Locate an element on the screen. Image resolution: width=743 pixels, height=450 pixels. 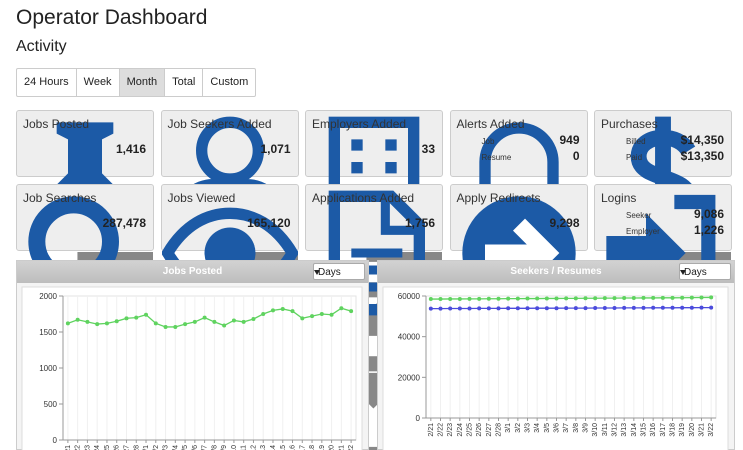
select-arrow is located at coordinates (683, 272).